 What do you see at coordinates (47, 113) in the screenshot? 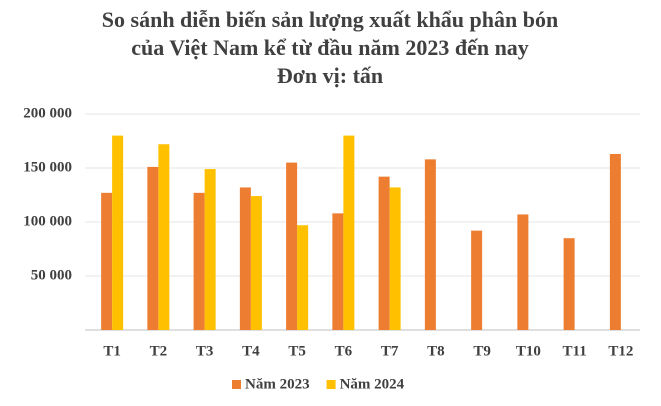
I see `y-tick-label: 200 000` at bounding box center [47, 113].